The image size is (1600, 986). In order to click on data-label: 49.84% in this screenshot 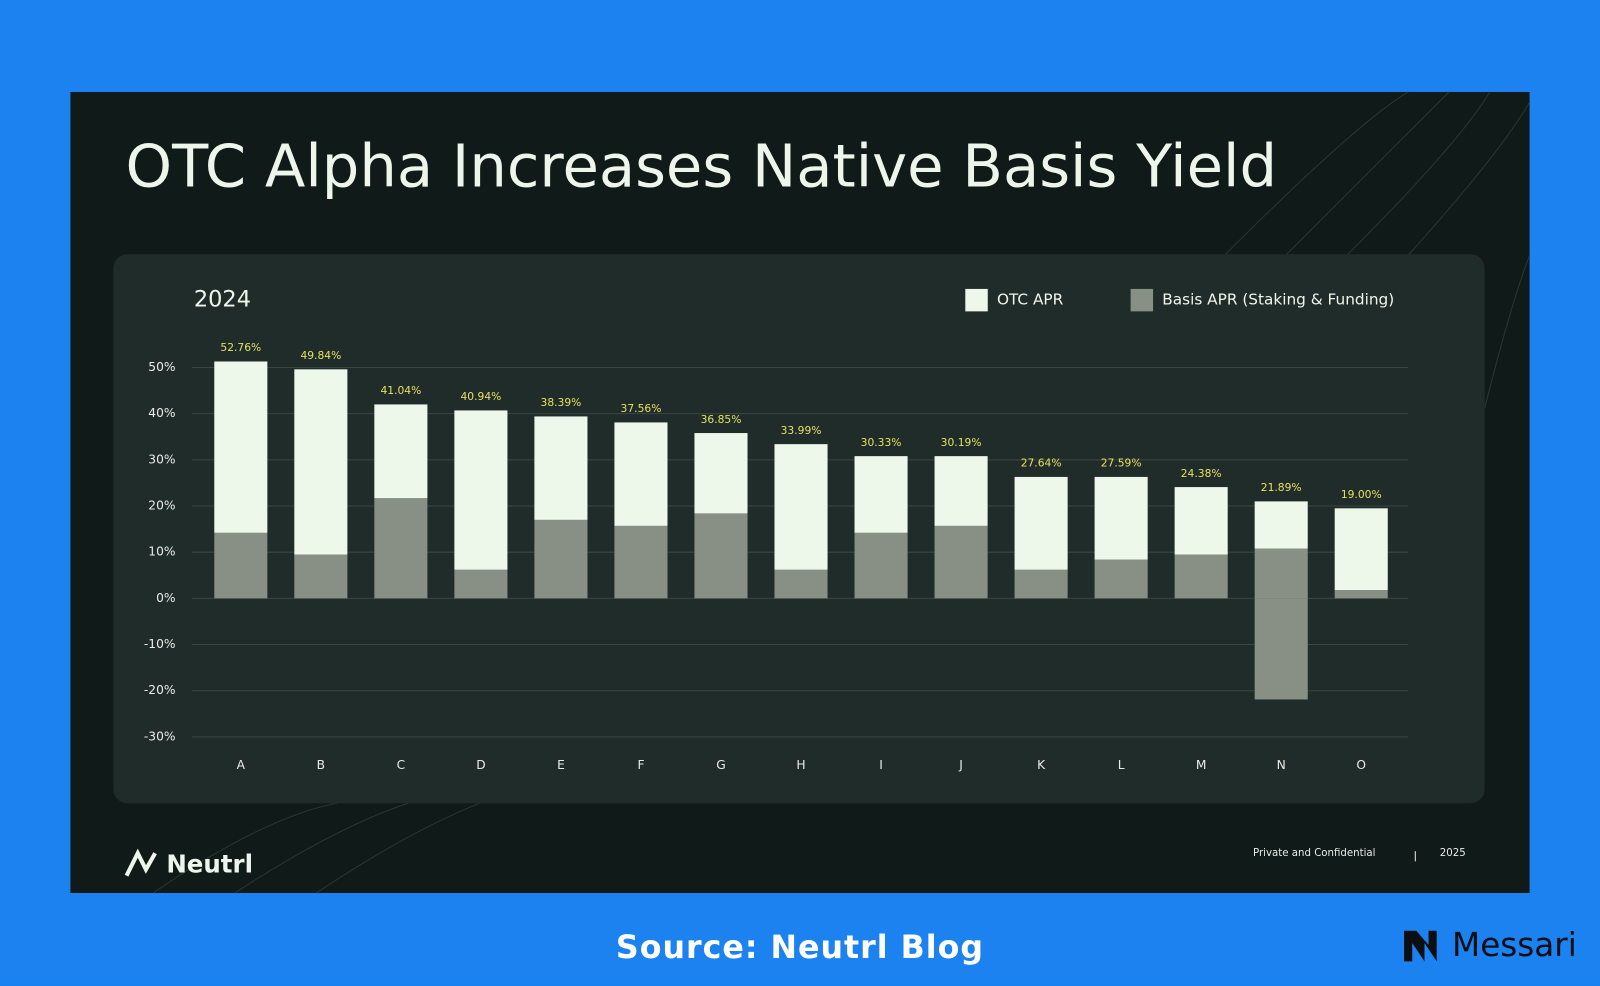, I will do `click(320, 355)`.